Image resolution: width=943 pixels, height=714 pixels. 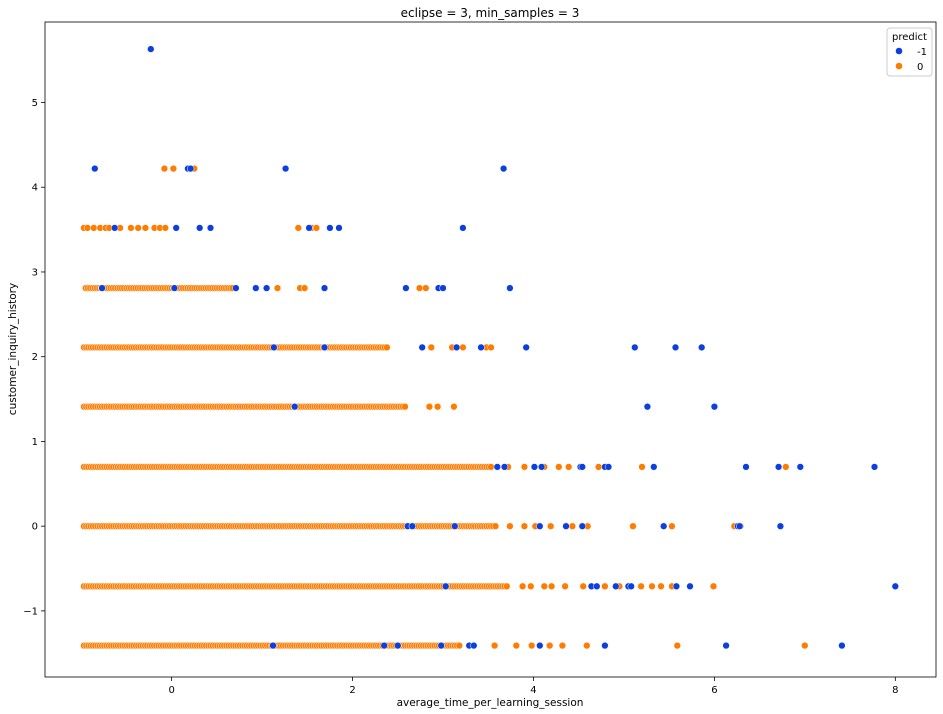 What do you see at coordinates (35, 357) in the screenshot?
I see `y-tick-label: 2` at bounding box center [35, 357].